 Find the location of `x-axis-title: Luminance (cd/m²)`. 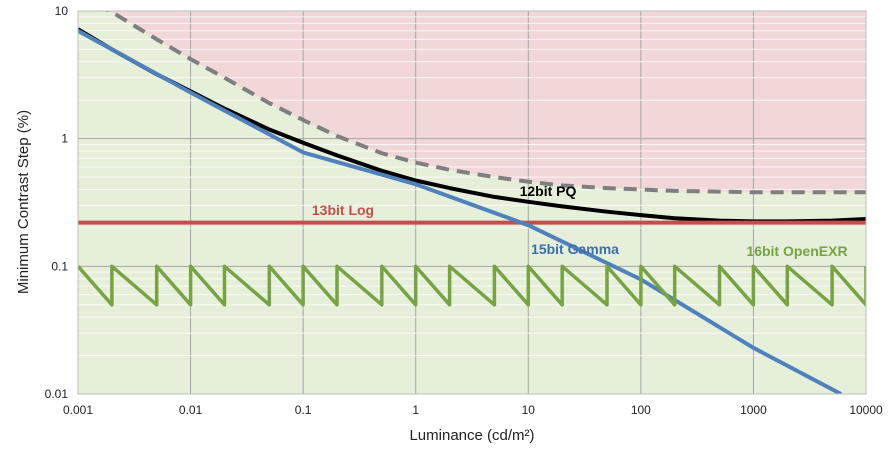

x-axis-title: Luminance (cd/m²) is located at coordinates (471, 435).